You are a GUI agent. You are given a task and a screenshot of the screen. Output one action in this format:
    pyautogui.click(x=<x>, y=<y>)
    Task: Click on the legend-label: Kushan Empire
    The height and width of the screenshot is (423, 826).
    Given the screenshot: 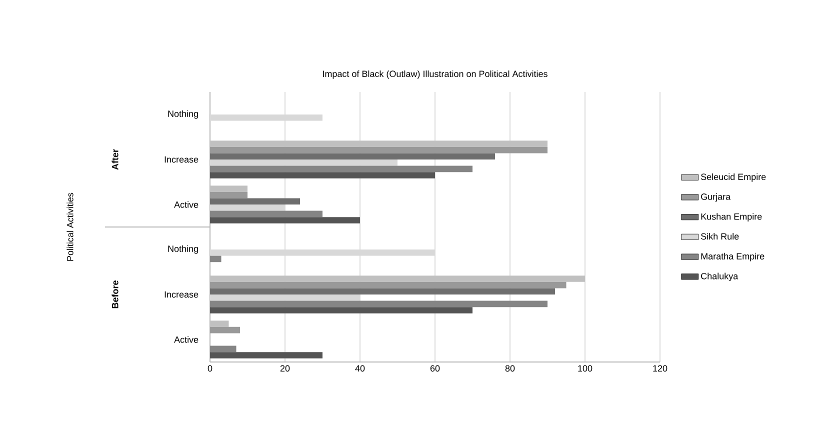 What is the action you would take?
    pyautogui.click(x=731, y=217)
    